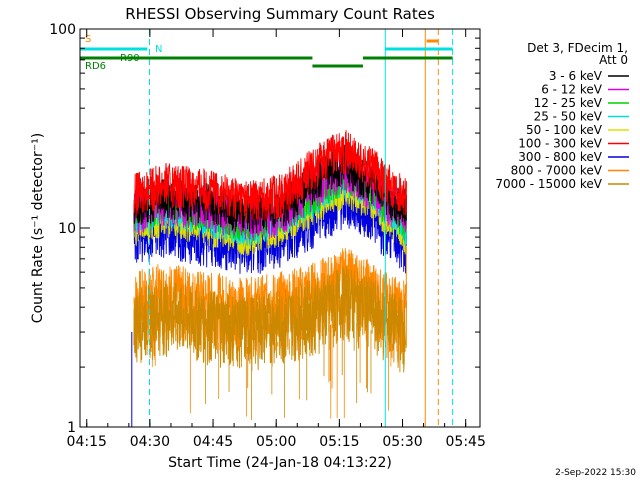 This screenshot has height=480, width=640. What do you see at coordinates (564, 130) in the screenshot?
I see `legend-label: 50 - 100 keV` at bounding box center [564, 130].